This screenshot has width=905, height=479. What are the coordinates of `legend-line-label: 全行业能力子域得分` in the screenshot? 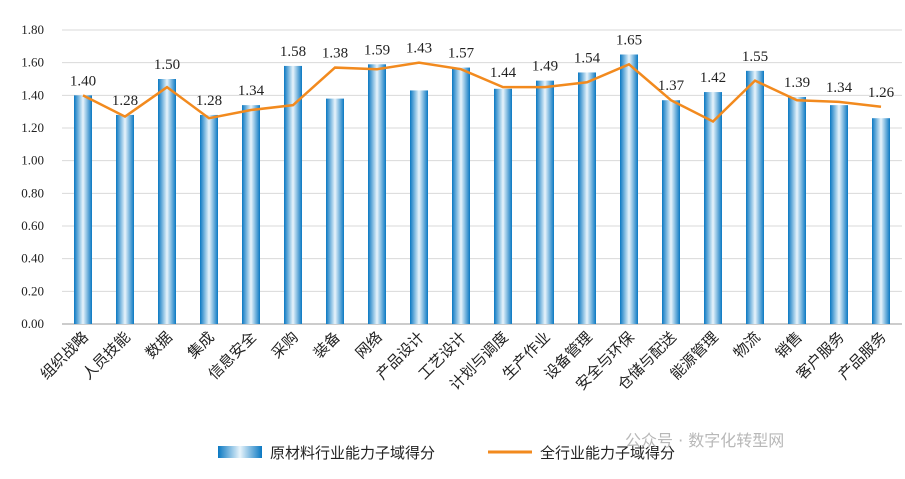 It's located at (607, 453).